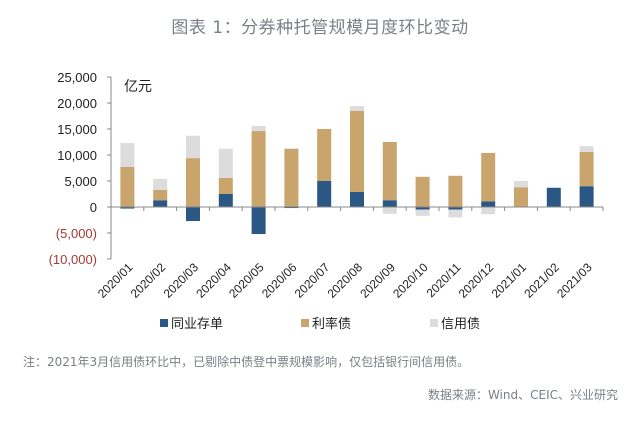 The image size is (640, 423). I want to click on unit-label: 亿元, so click(138, 87).